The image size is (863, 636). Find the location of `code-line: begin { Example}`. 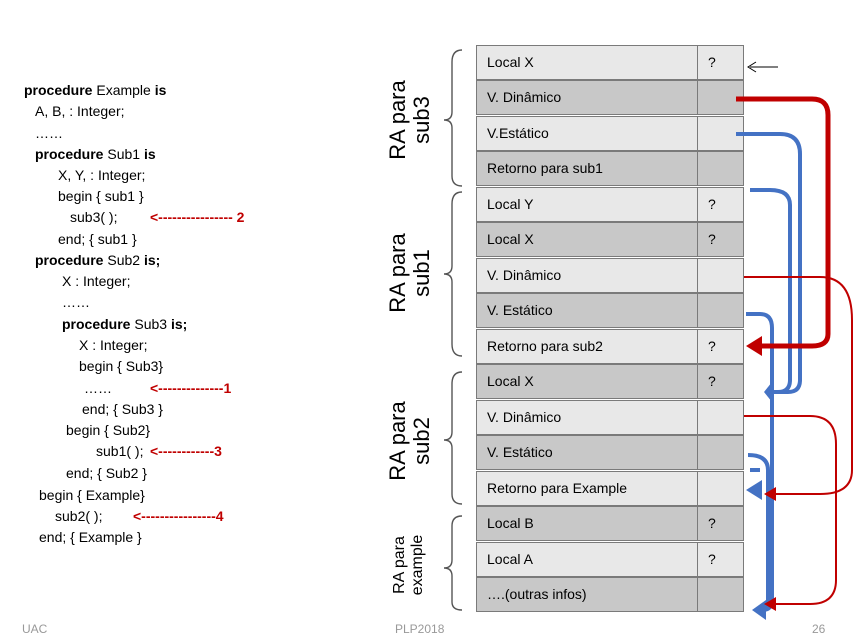

code-line: begin { Example} is located at coordinates (92, 495).